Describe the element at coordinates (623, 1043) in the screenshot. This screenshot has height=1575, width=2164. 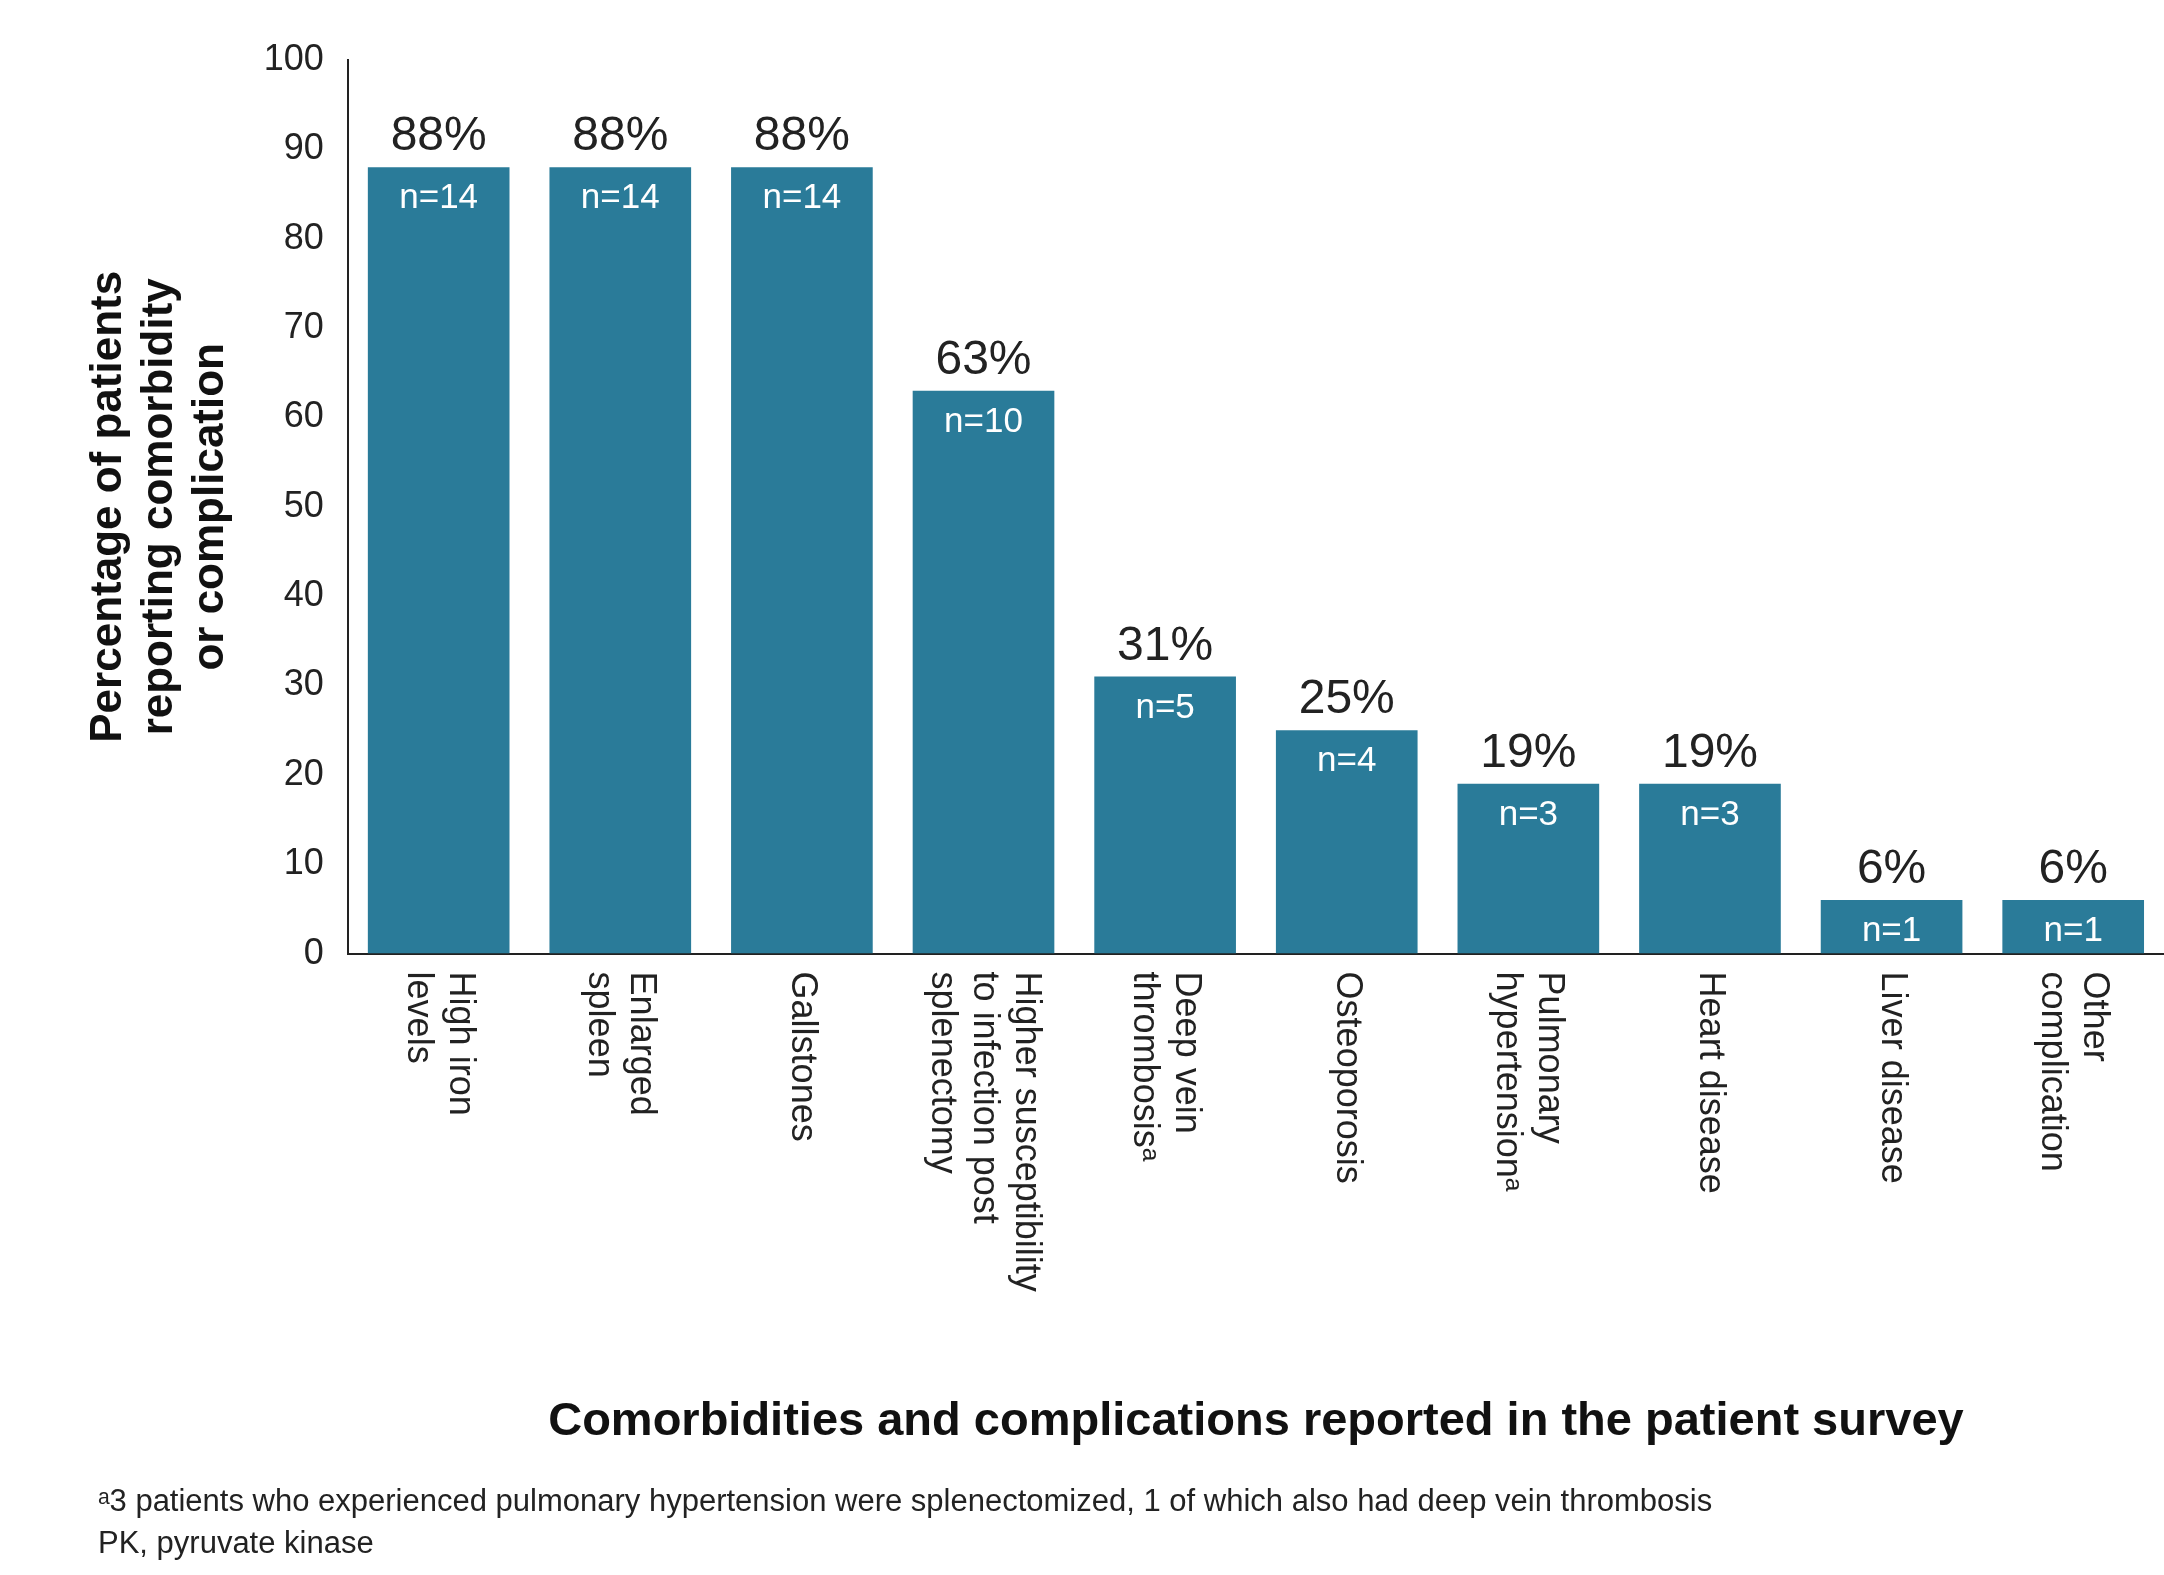
I see `x-tick-label: Enlarged spleen` at that location.